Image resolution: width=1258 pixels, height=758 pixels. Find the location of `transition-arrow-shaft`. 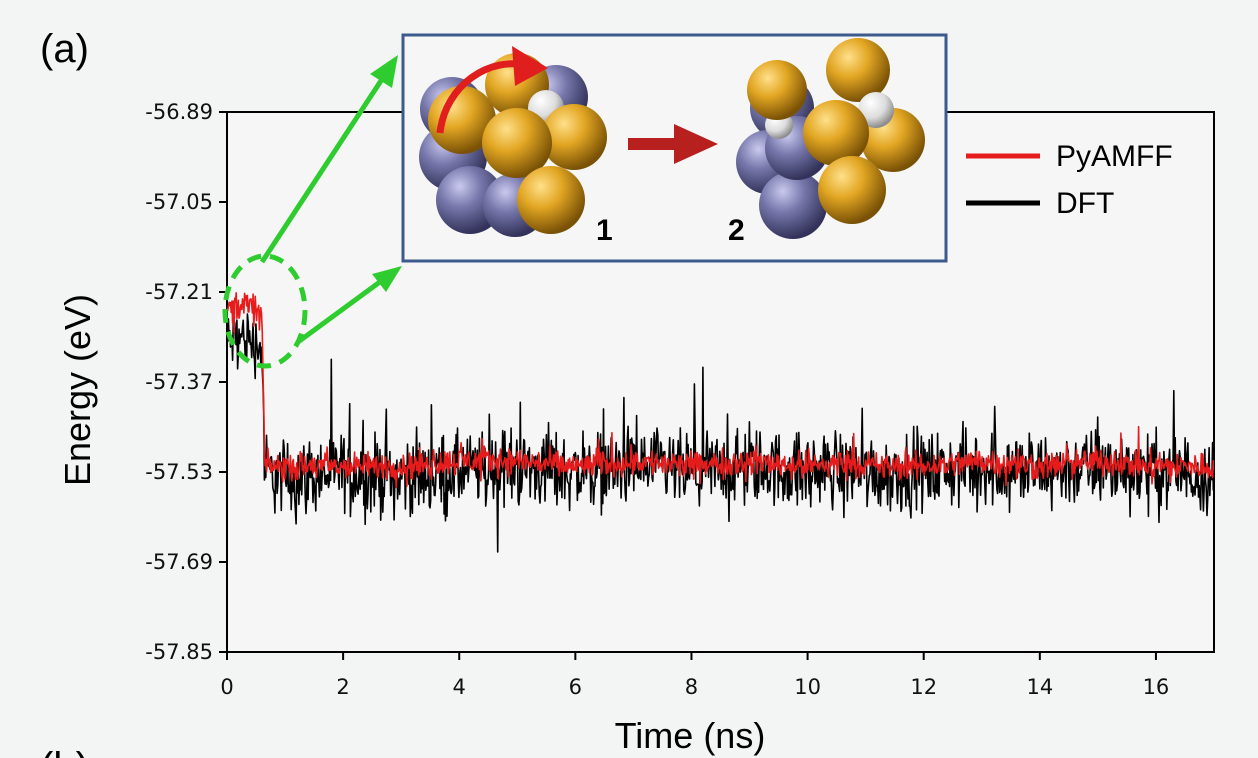

transition-arrow-shaft is located at coordinates (653, 144).